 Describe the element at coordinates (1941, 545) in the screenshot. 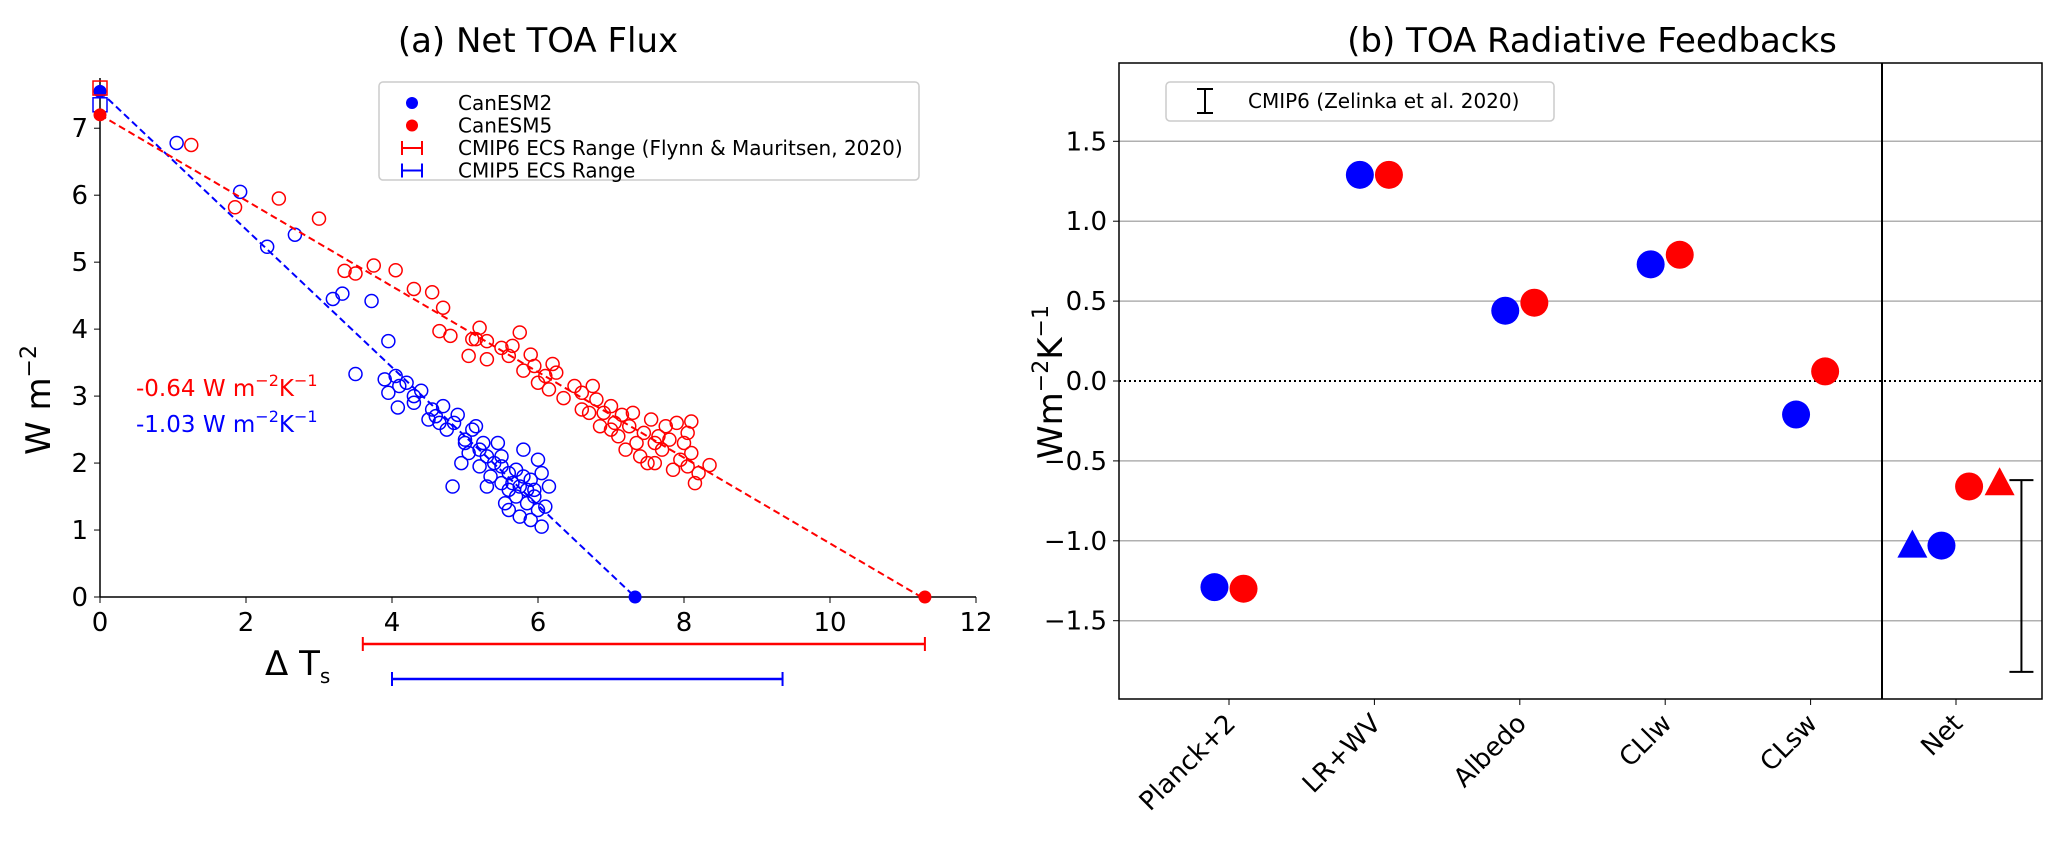

I see `feedback-point-net` at that location.